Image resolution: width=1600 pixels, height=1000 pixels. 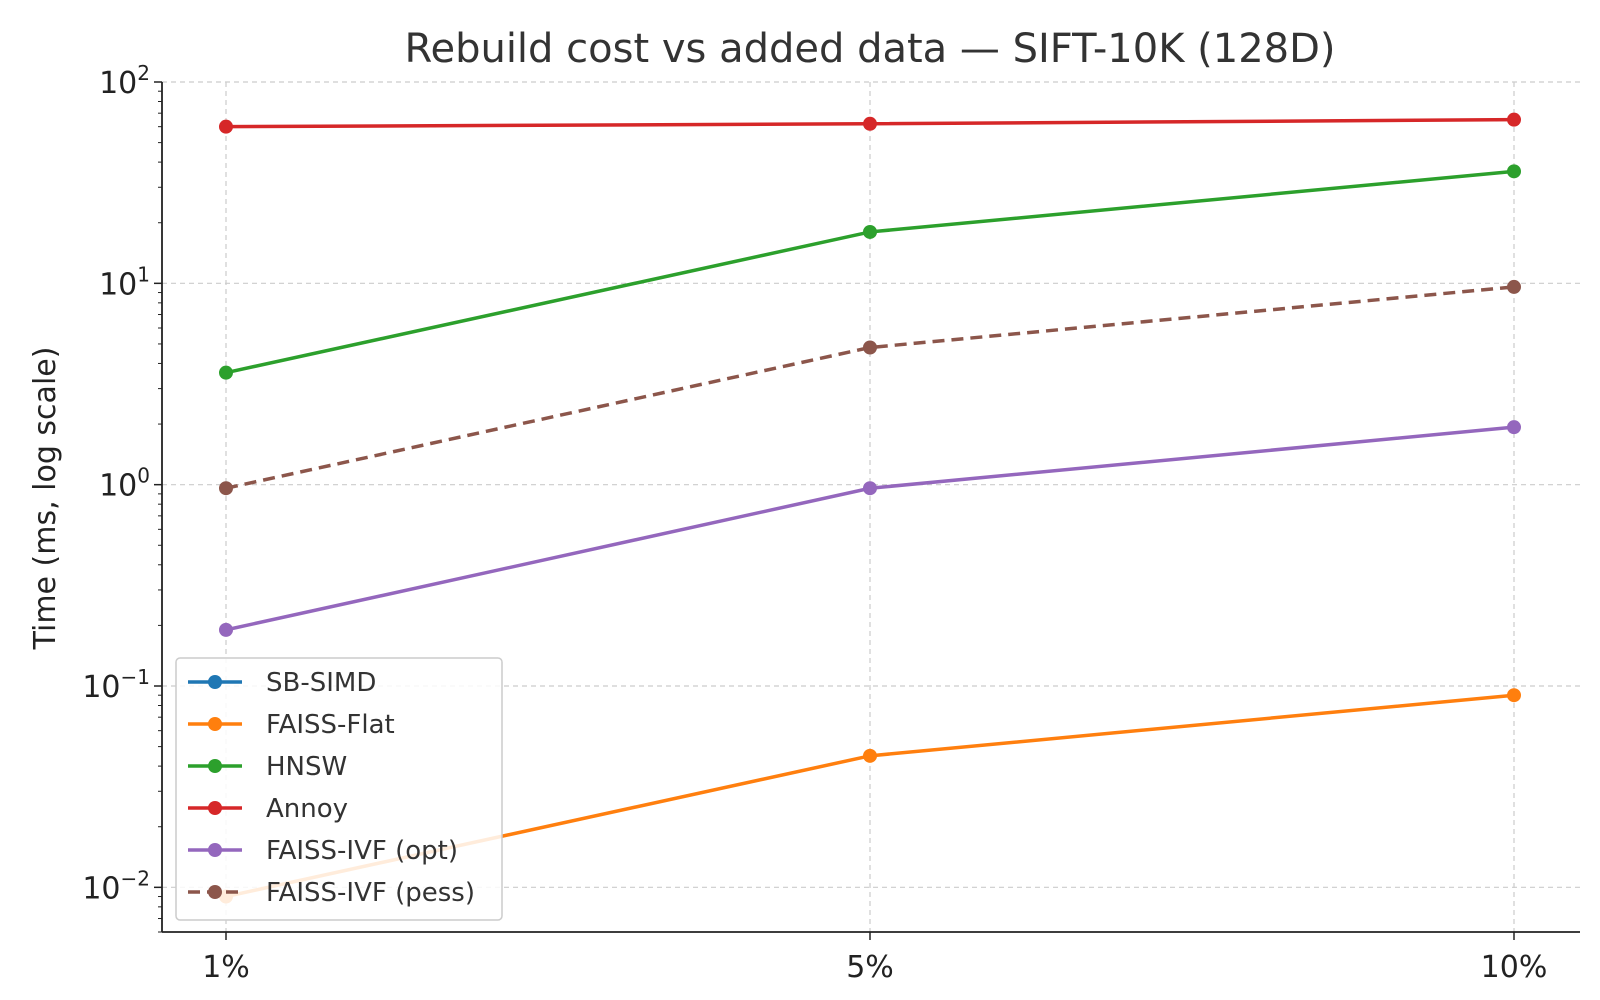 I want to click on legend-marker-hnsw, so click(x=215, y=766).